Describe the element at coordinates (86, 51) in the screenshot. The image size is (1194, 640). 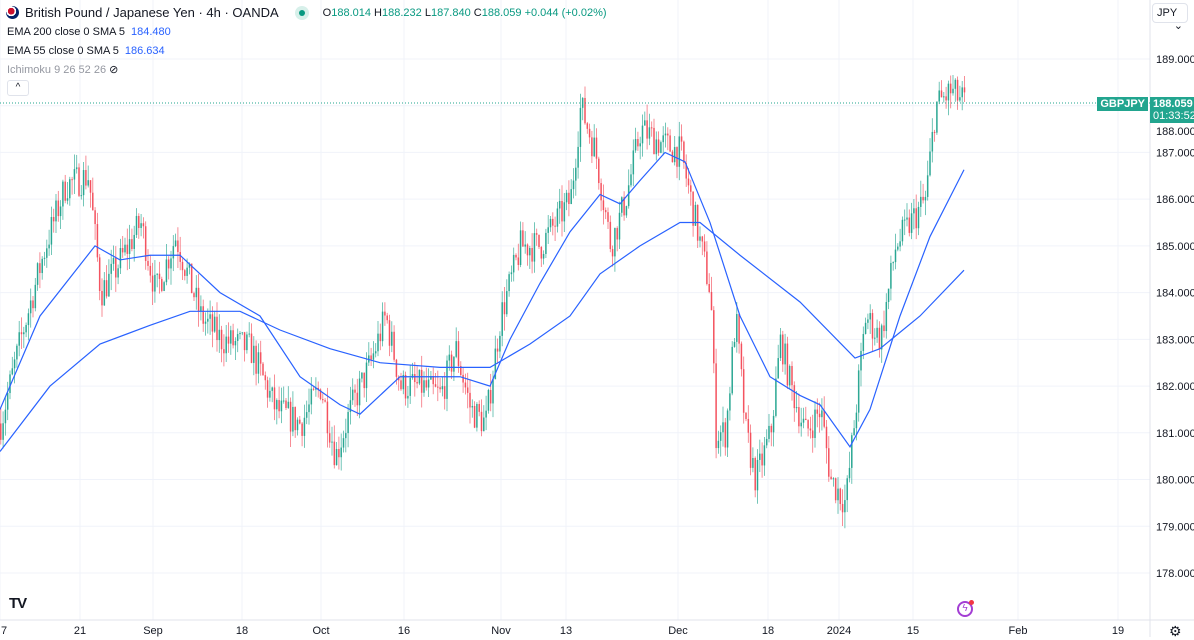
I see `indicator-ema55: EMA 55 close 0 SMA 5 186.634` at that location.